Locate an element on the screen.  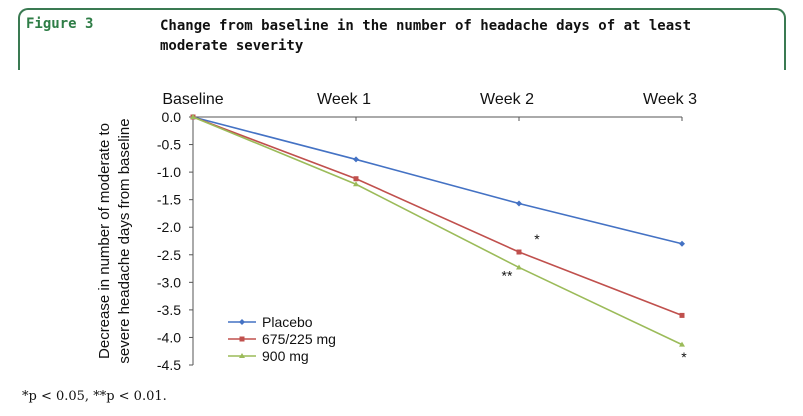
legend-label: Placebo is located at coordinates (287, 322).